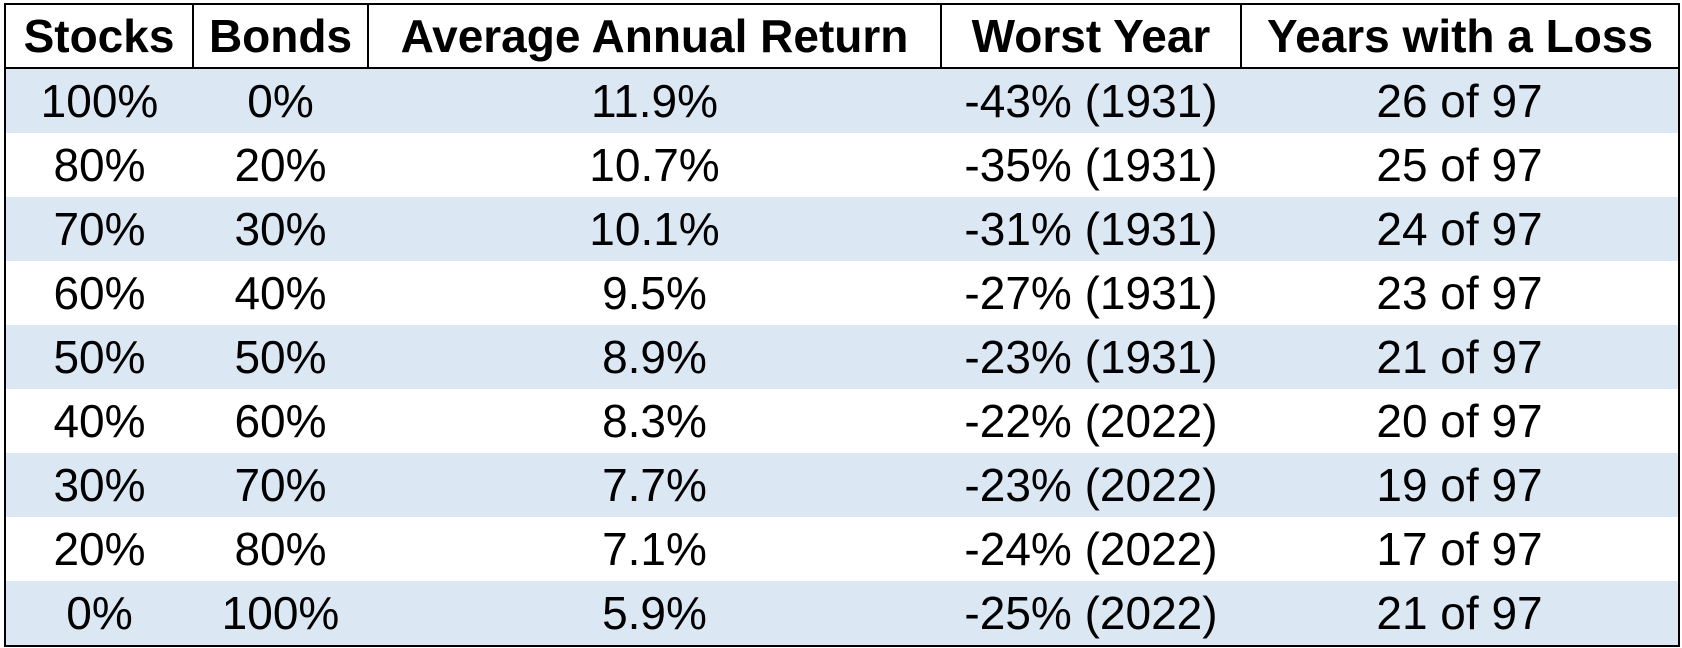  What do you see at coordinates (1091, 485) in the screenshot?
I see `table-cell: -23% (2022)` at bounding box center [1091, 485].